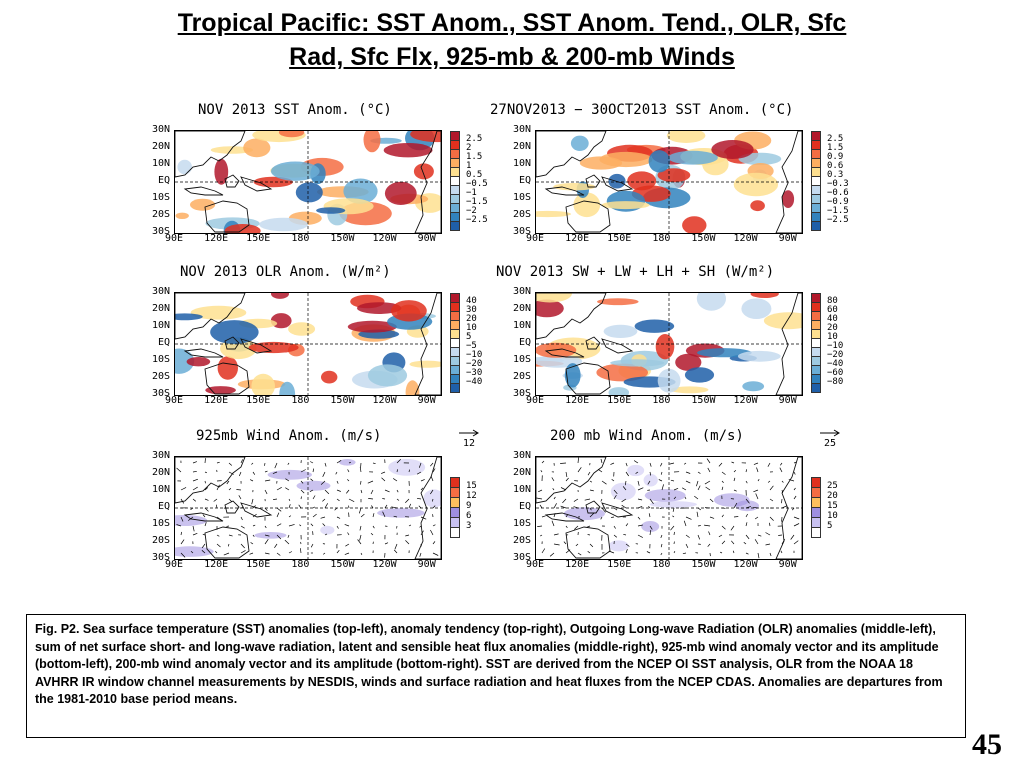 The width and height of the screenshot is (1024, 768). I want to click on colorbar-label: −0.9, so click(838, 202).